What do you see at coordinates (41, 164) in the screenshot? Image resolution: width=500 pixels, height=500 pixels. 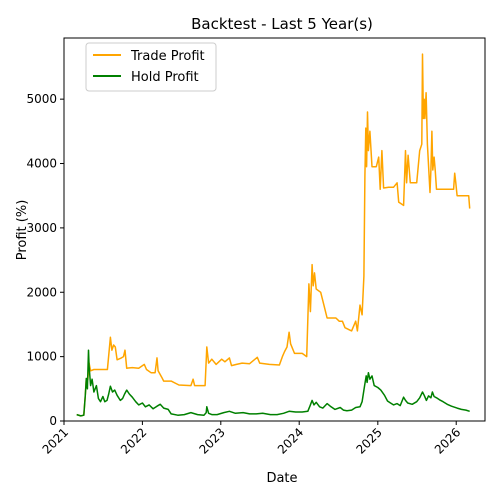 I see `y-tick-label: 4000` at bounding box center [41, 164].